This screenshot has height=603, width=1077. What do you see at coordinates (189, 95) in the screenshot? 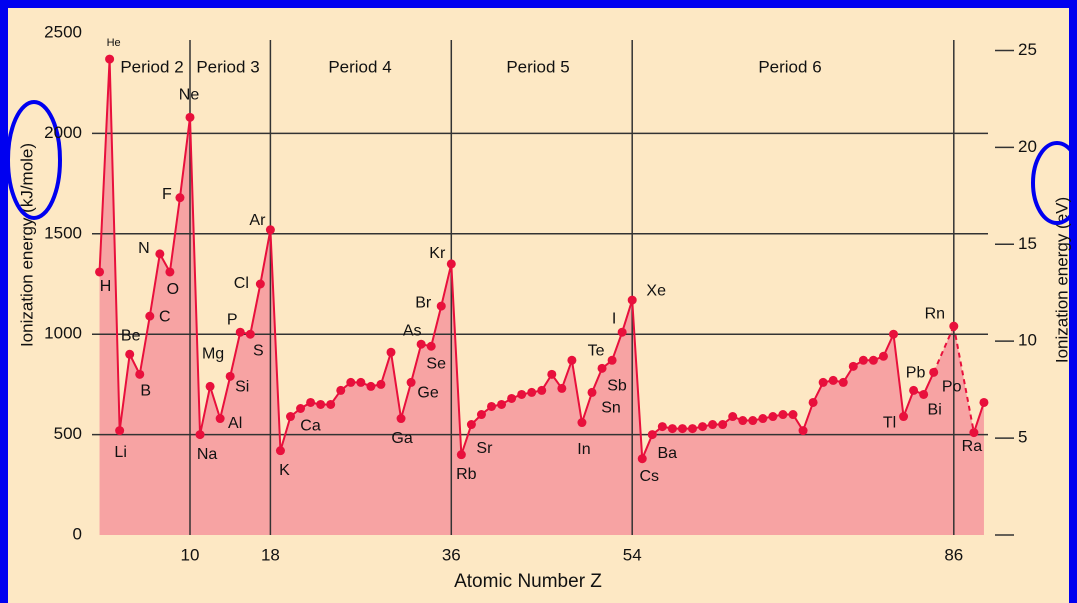
I see `element-label: Ne` at bounding box center [189, 95].